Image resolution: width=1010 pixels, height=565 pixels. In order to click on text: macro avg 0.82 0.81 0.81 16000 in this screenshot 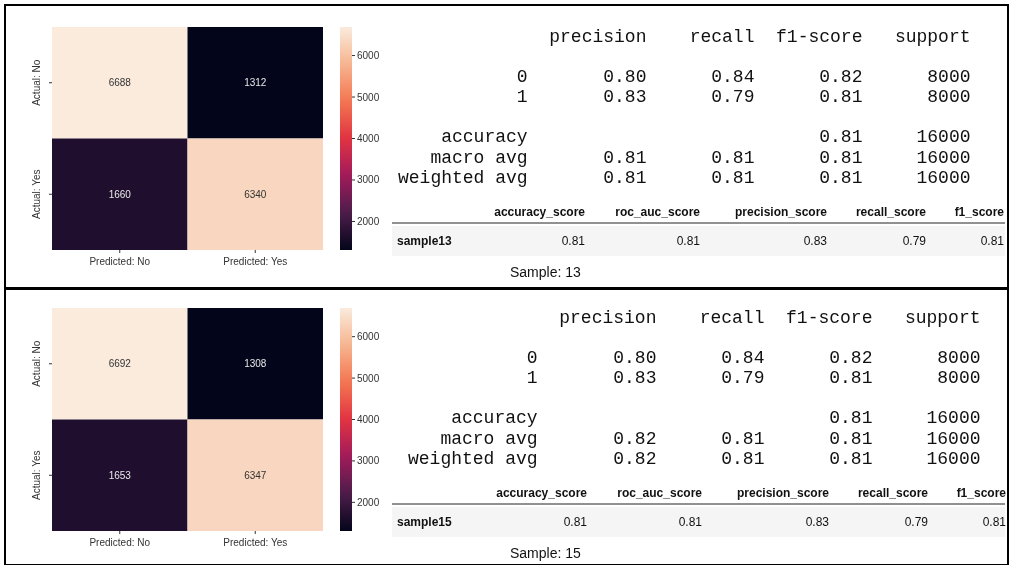, I will do `click(694, 439)`.